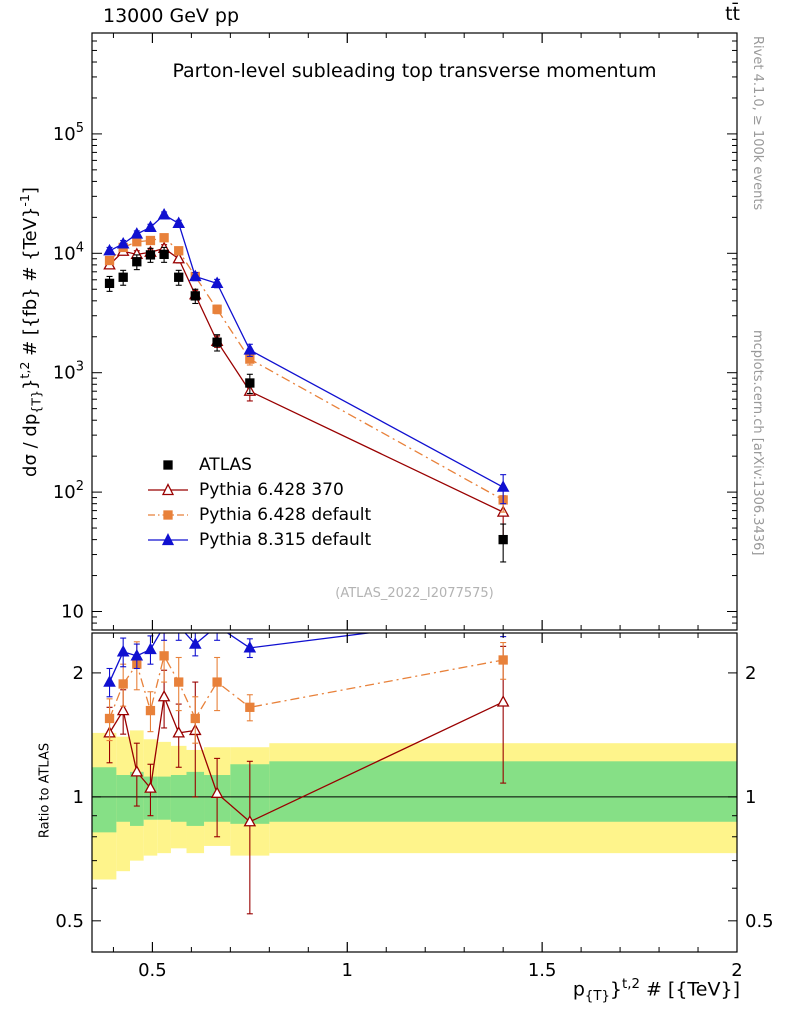  What do you see at coordinates (78, 797) in the screenshot?
I see `ratio-tick-label-left: 1` at bounding box center [78, 797].